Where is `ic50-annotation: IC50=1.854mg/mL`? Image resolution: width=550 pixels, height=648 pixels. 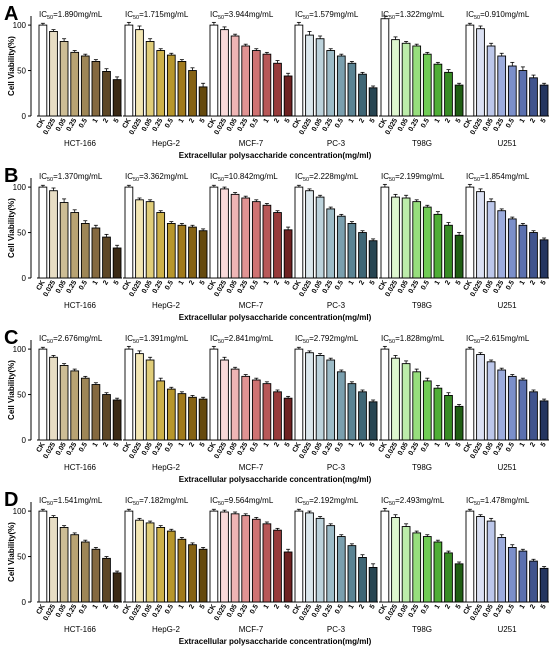
ic50-annotation: IC50=1.854mg/mL is located at coordinates (498, 177).